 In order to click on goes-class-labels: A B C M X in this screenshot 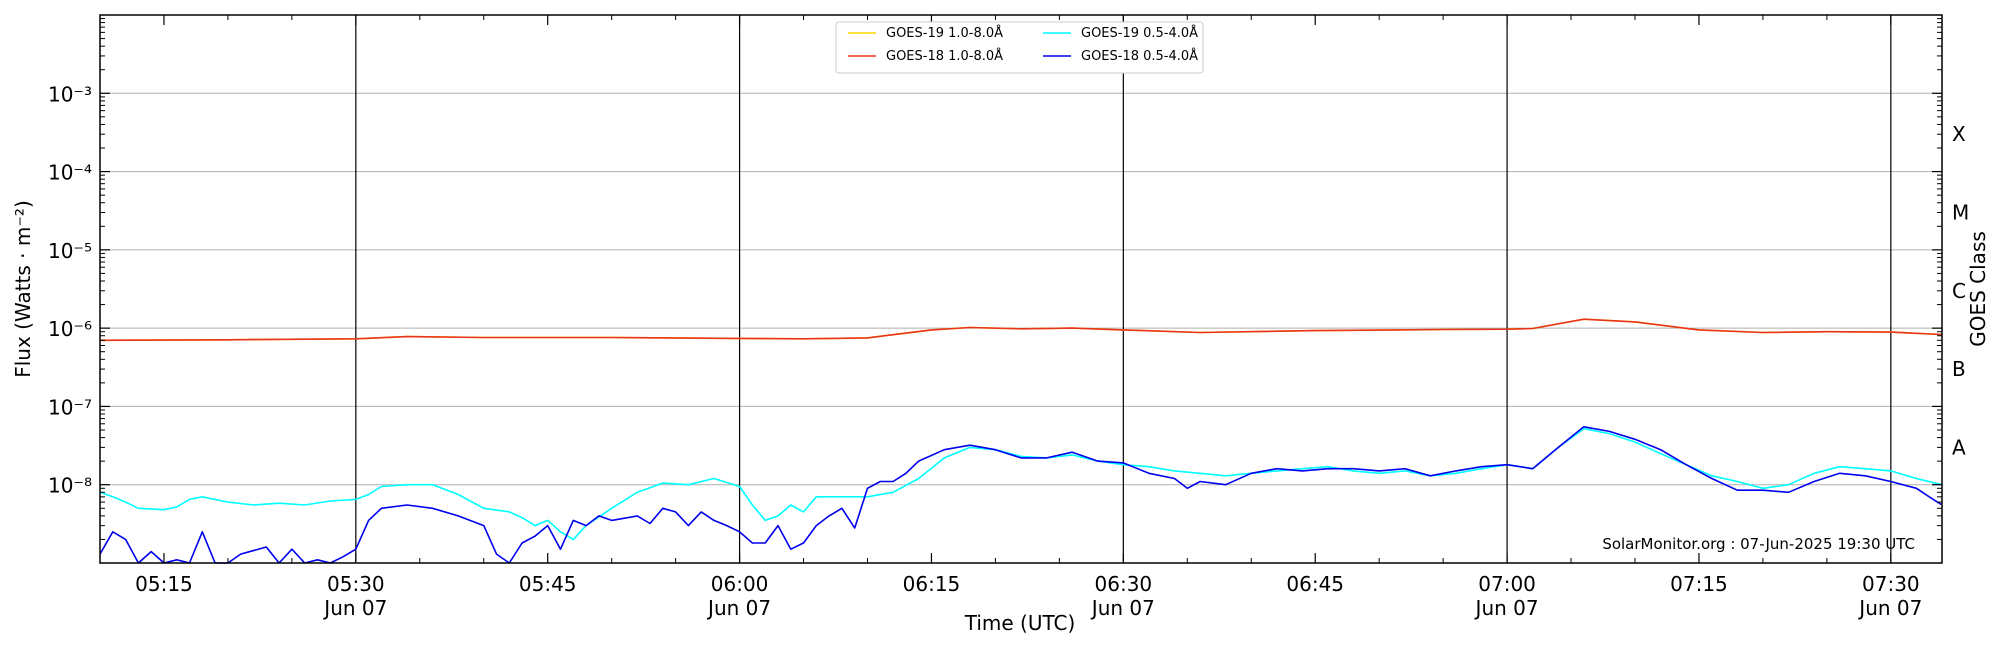, I will do `click(1960, 290)`.